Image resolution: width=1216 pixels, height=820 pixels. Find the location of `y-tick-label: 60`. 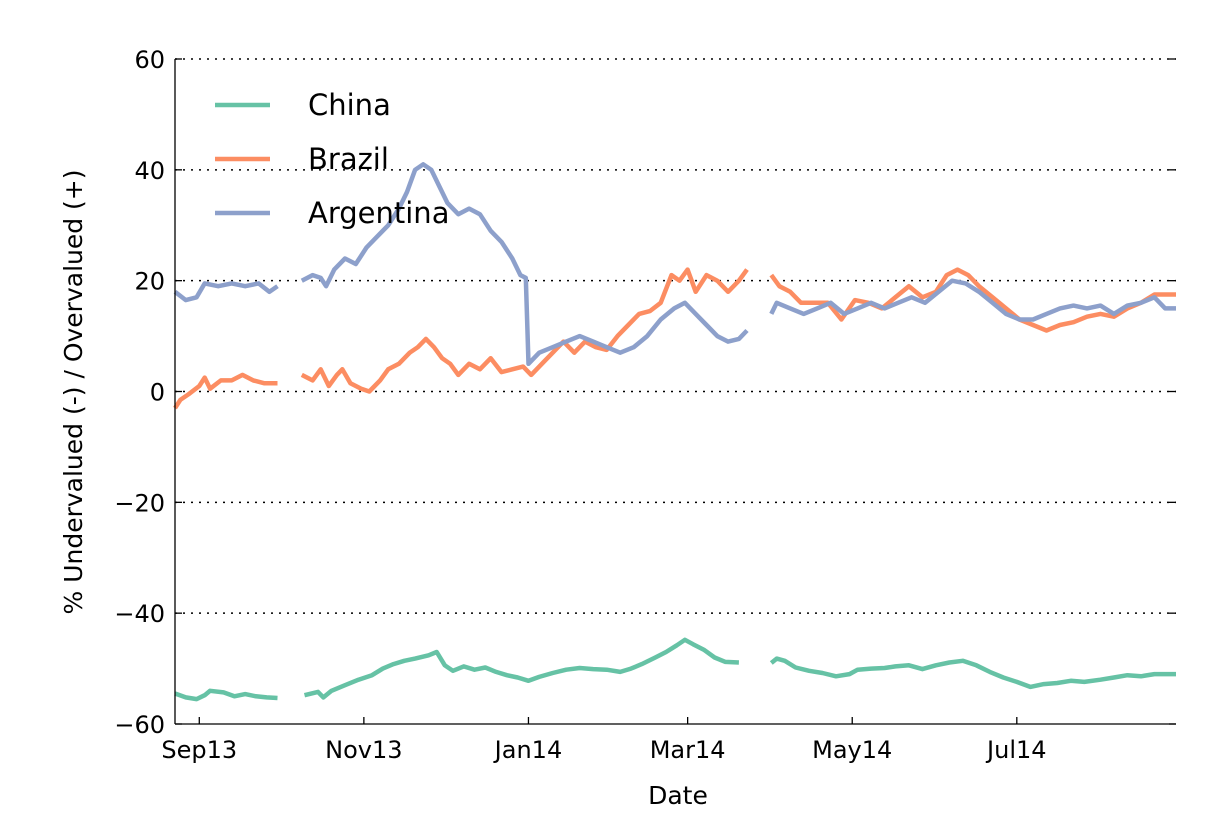

y-tick-label: 60 is located at coordinates (149, 60).